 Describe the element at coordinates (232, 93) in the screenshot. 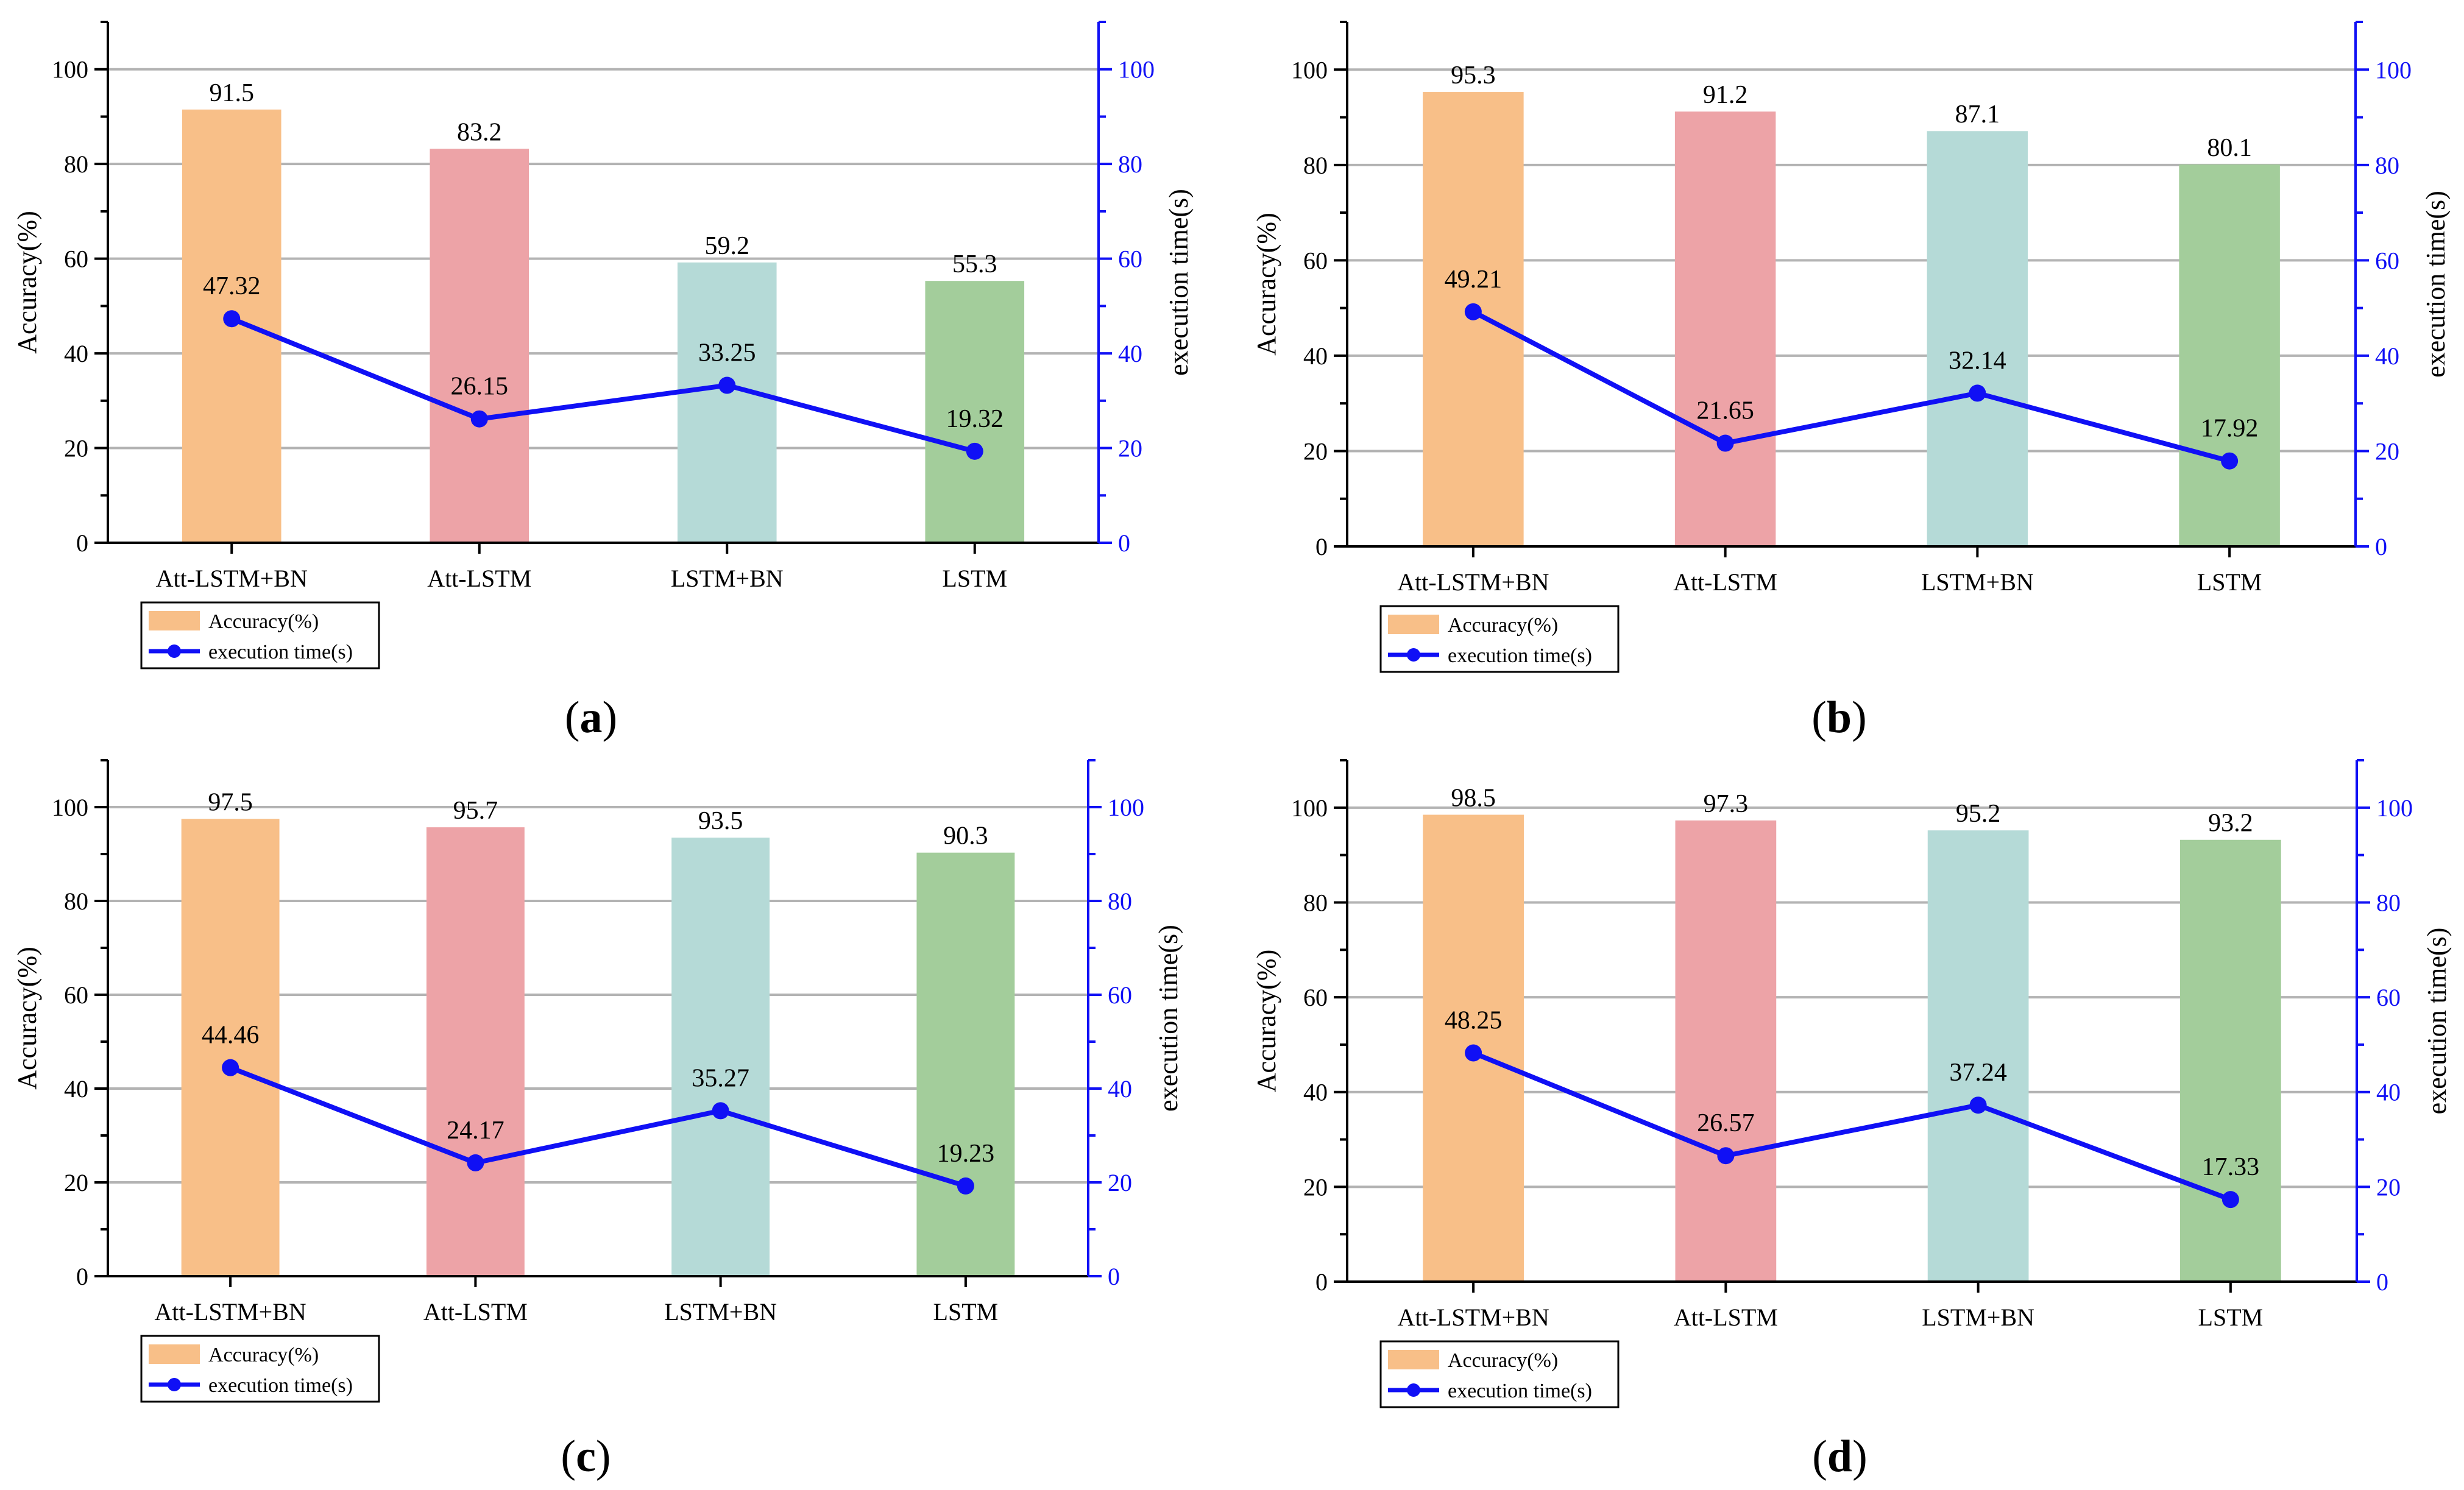

I see `accuracy-value-label: 91.5` at that location.